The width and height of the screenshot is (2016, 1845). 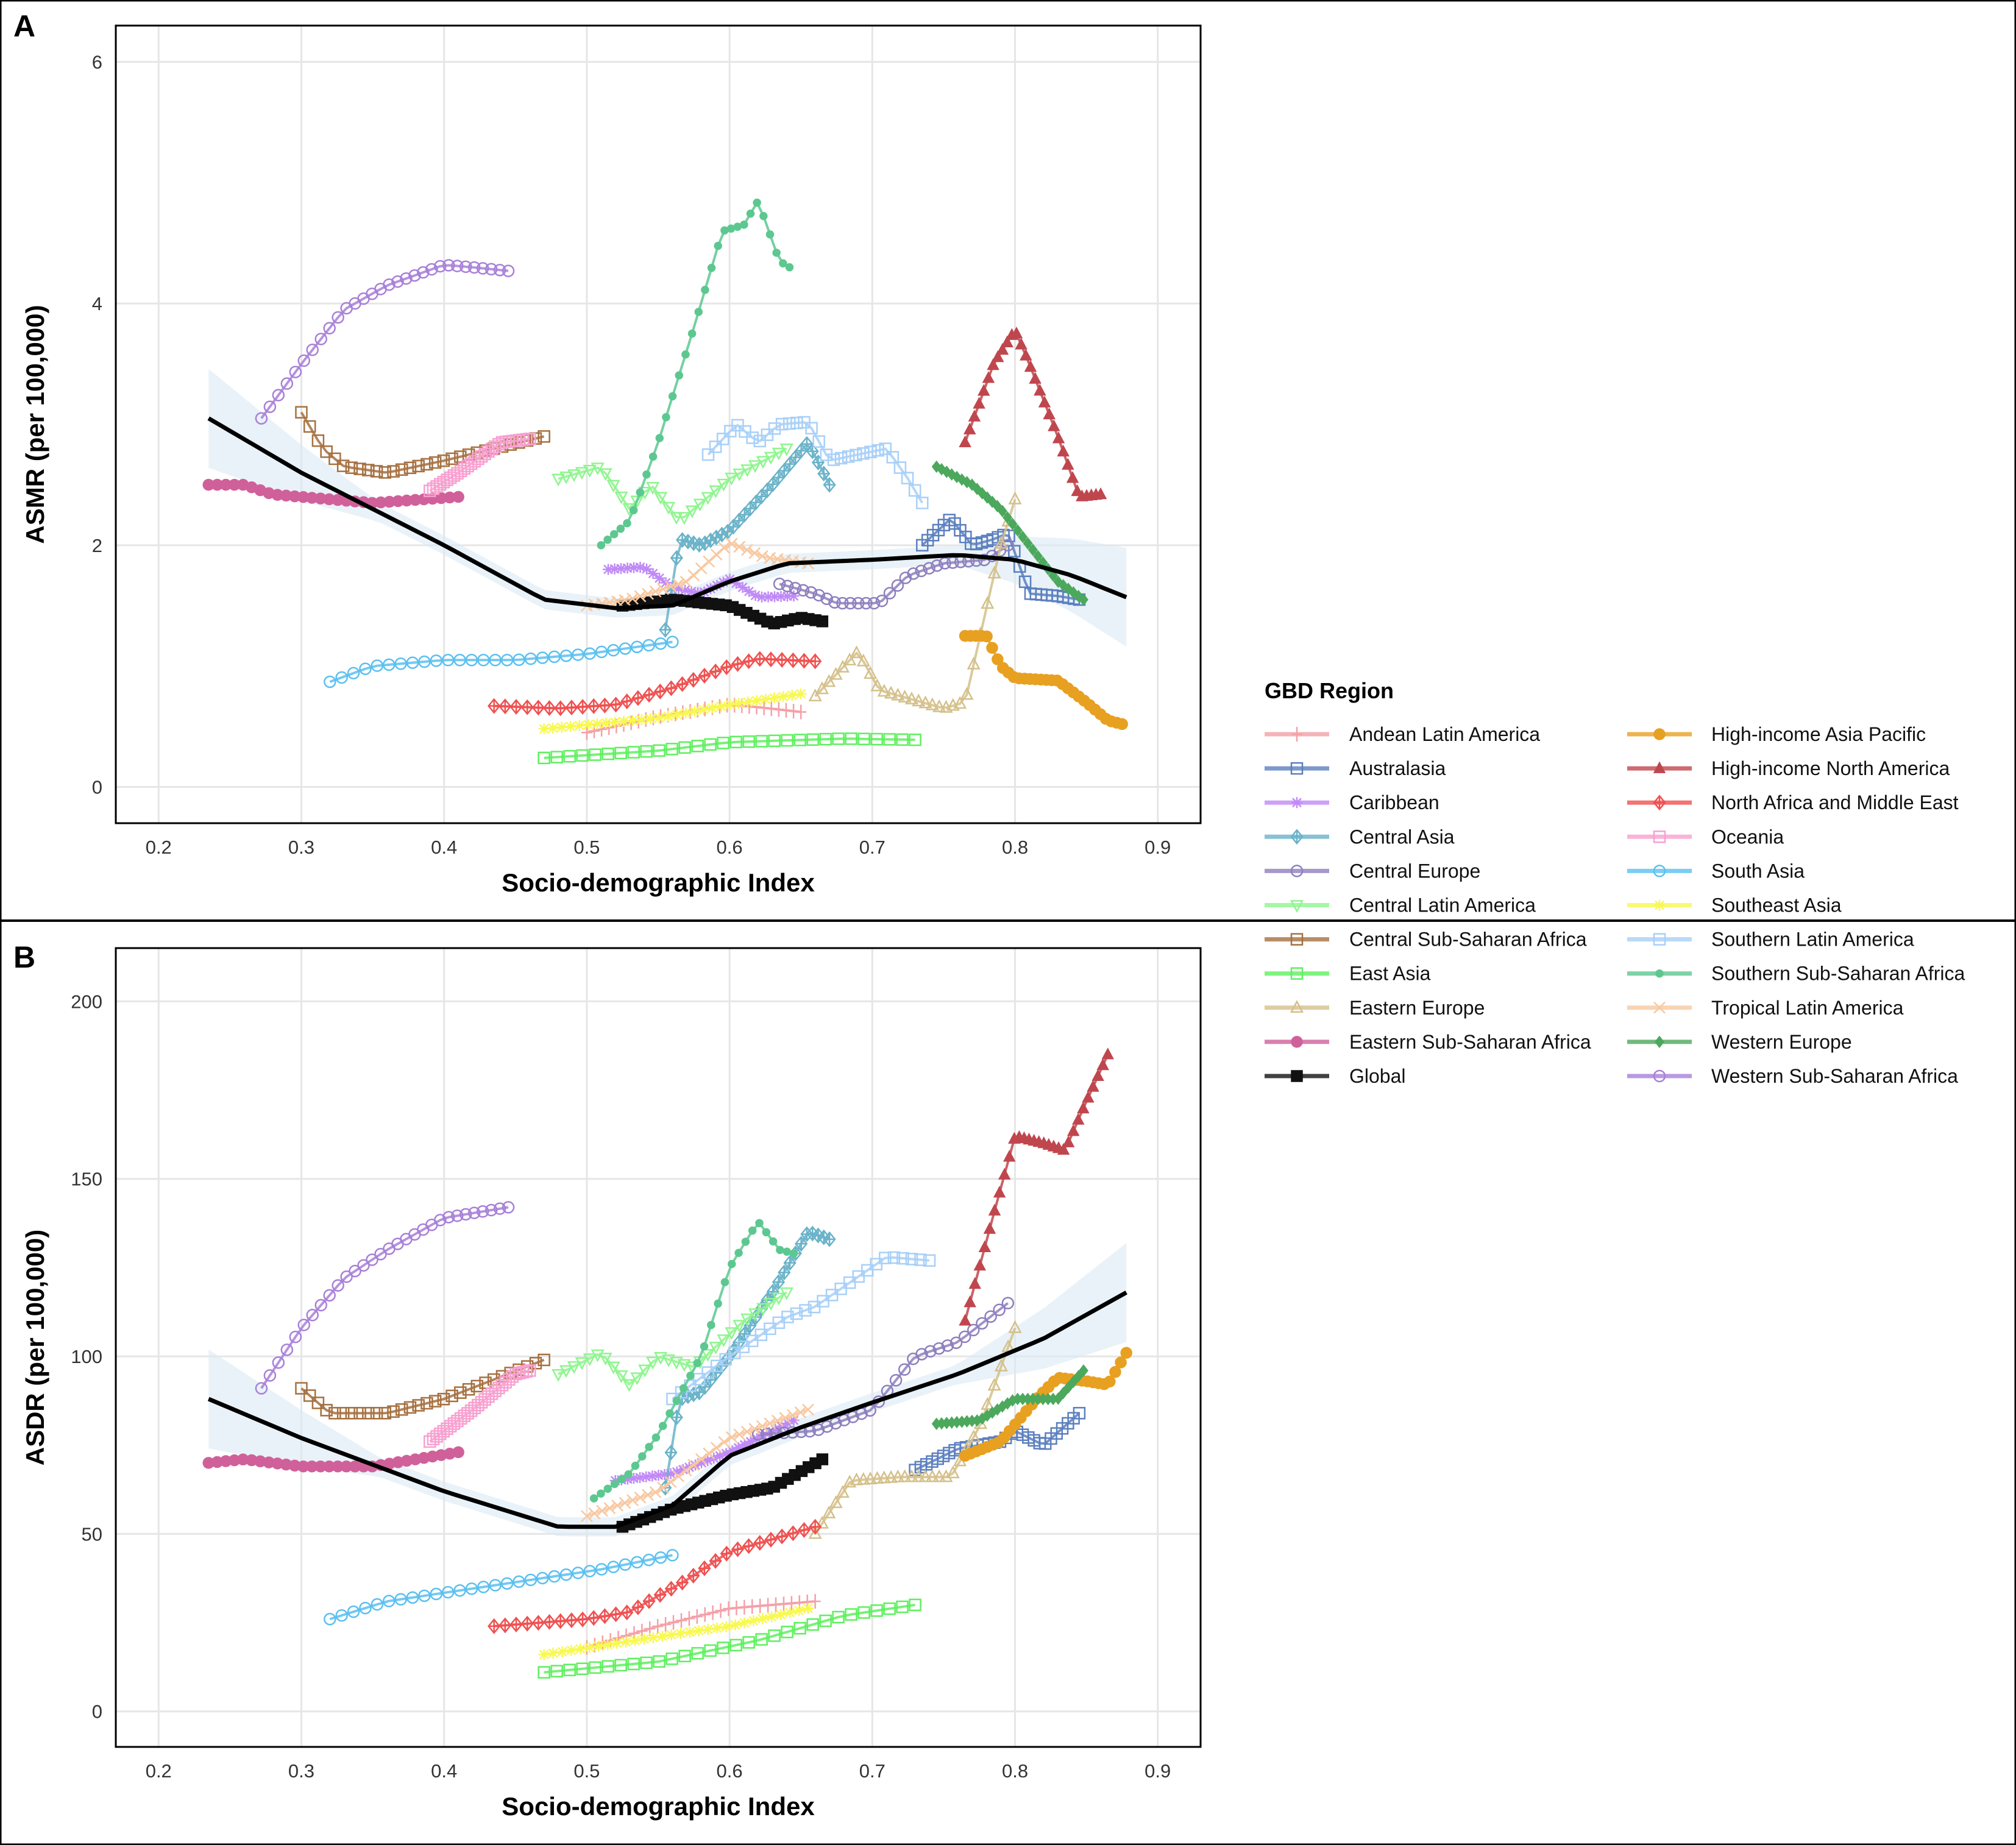 What do you see at coordinates (1470, 1042) in the screenshot?
I see `legend-label: Eastern Sub-Saharan Africa` at bounding box center [1470, 1042].